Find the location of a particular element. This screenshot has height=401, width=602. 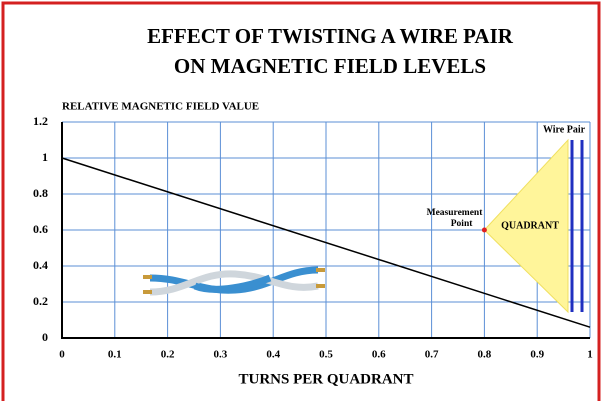

x-tick-label: 0.9 is located at coordinates (537, 355).